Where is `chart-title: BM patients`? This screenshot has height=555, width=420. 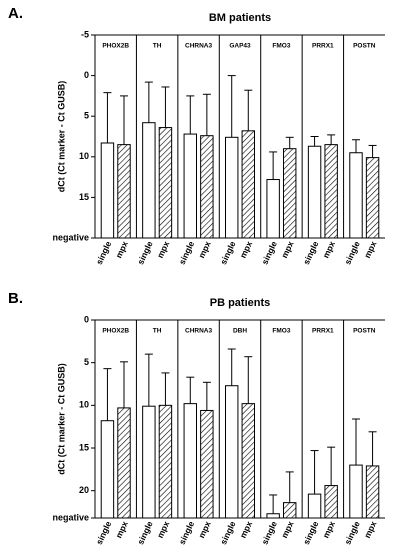
chart-title: BM patients is located at coordinates (240, 18).